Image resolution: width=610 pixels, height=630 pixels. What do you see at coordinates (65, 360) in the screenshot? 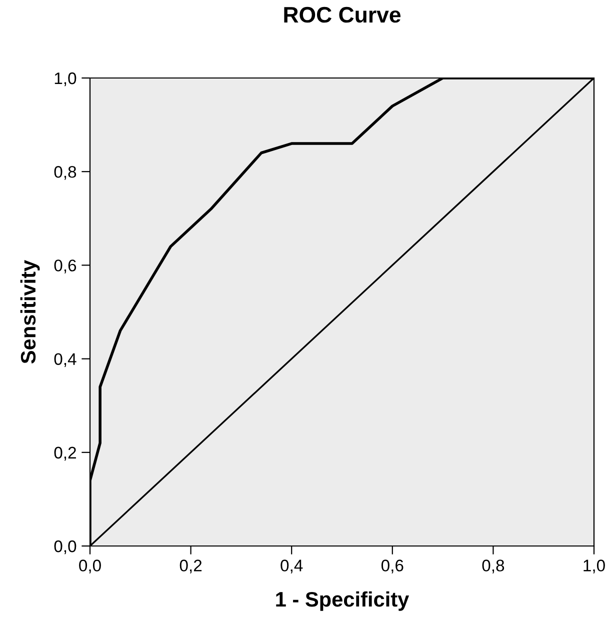
I see `y-tick-label: 0,4` at bounding box center [65, 360].